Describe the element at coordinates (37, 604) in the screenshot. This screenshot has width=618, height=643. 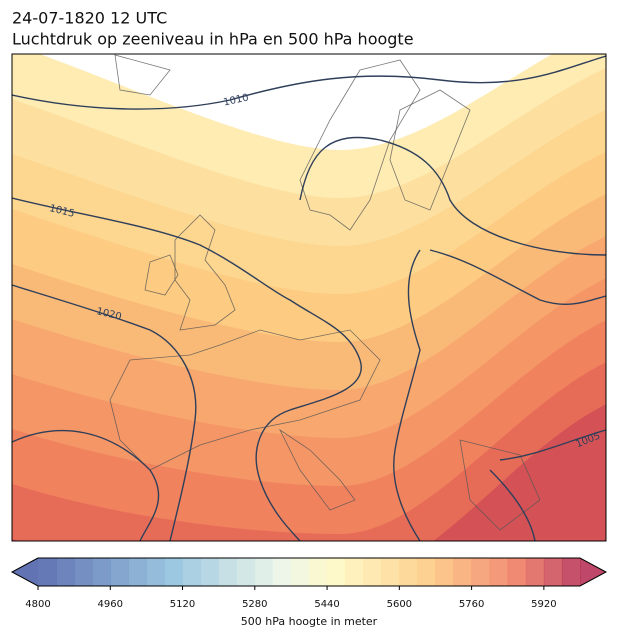
I see `colorbar-tick-label: 4800` at that location.